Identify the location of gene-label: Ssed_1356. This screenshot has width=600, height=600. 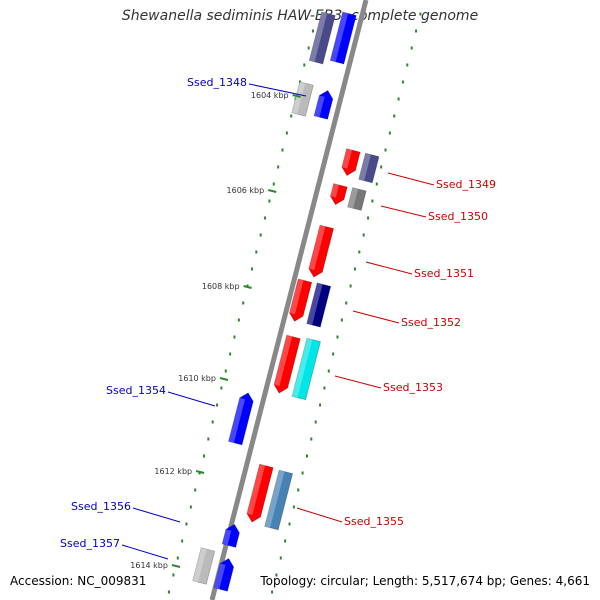
(101, 506).